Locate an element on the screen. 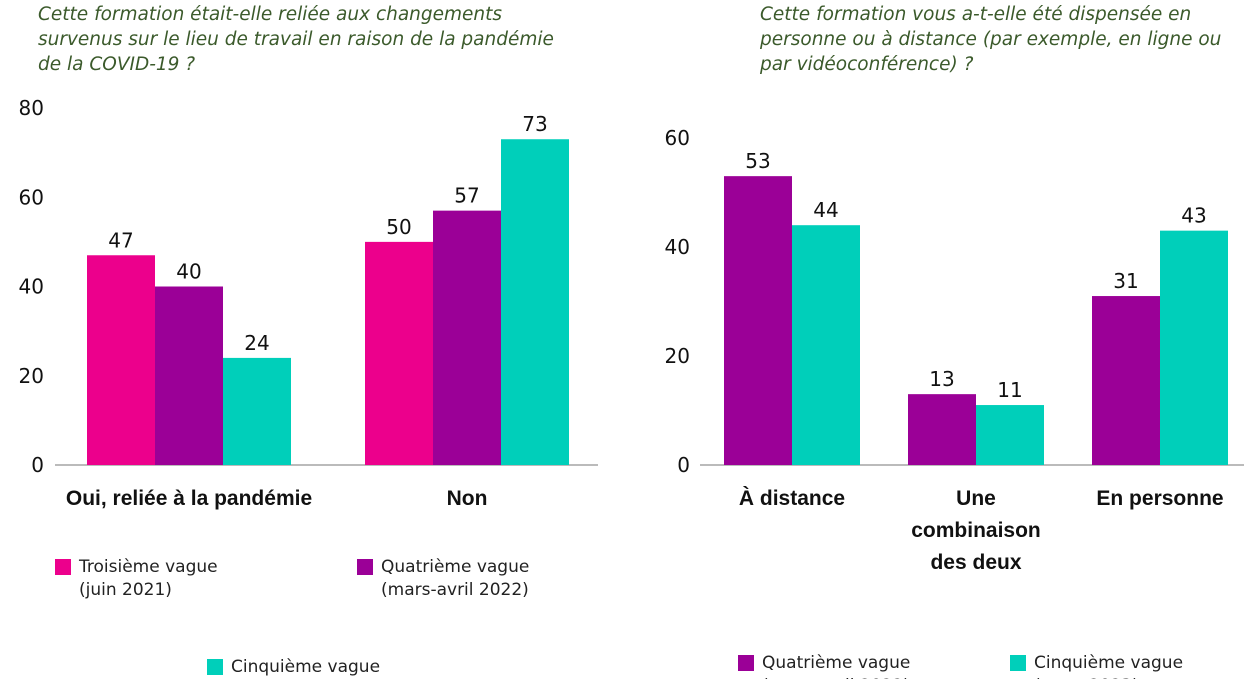  data-label: 13 is located at coordinates (941, 379).